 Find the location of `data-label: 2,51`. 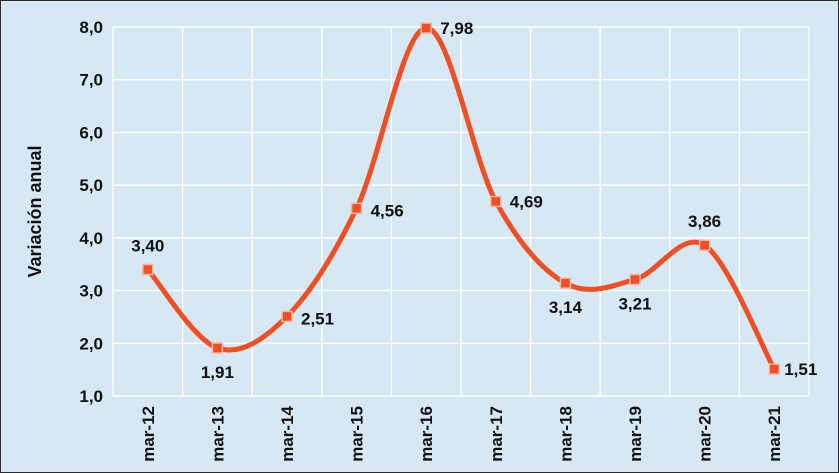

data-label: 2,51 is located at coordinates (317, 318).